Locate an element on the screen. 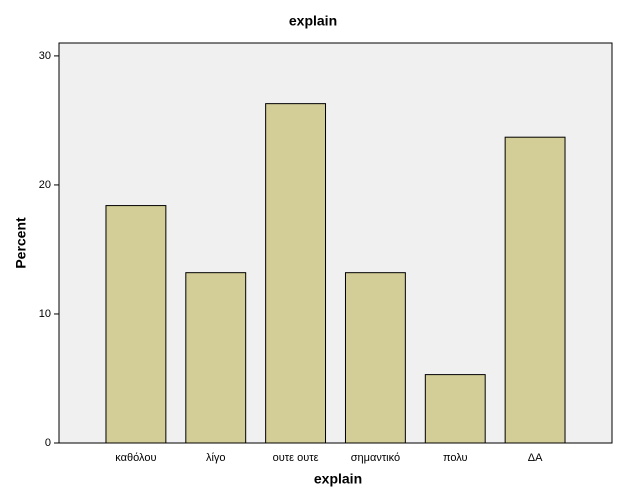 Image resolution: width=627 pixels, height=502 pixels. y-axis-label: Percent is located at coordinates (21, 243).